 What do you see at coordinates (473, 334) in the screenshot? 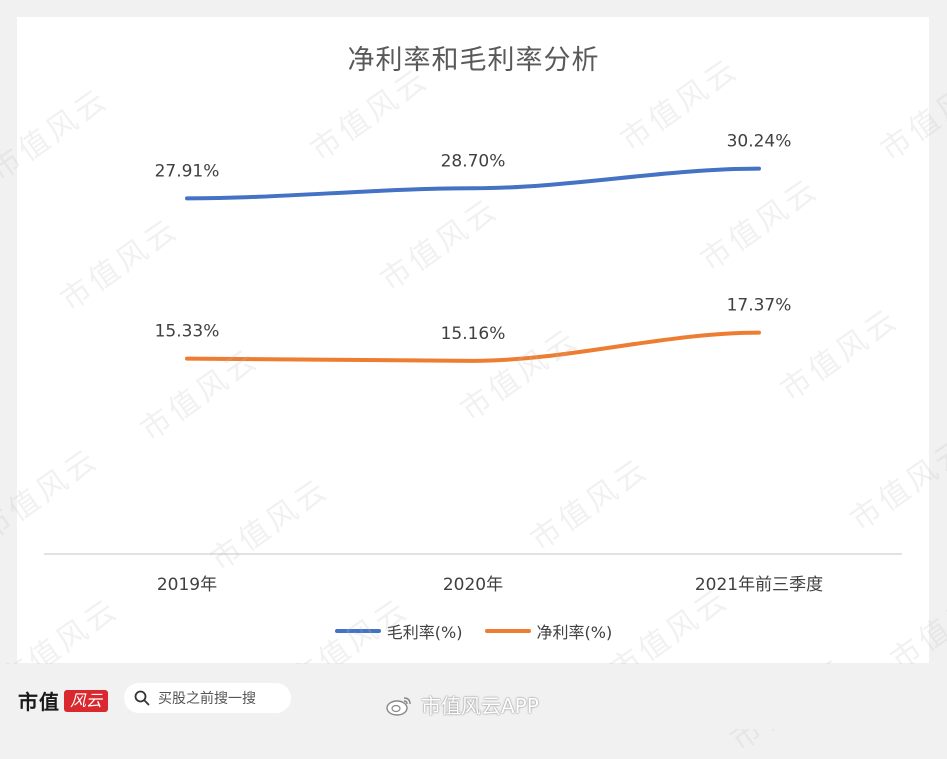
I see `data-label: 15.16%` at bounding box center [473, 334].